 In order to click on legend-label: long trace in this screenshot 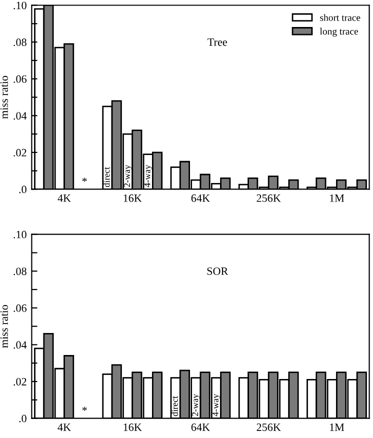, I will do `click(339, 32)`.